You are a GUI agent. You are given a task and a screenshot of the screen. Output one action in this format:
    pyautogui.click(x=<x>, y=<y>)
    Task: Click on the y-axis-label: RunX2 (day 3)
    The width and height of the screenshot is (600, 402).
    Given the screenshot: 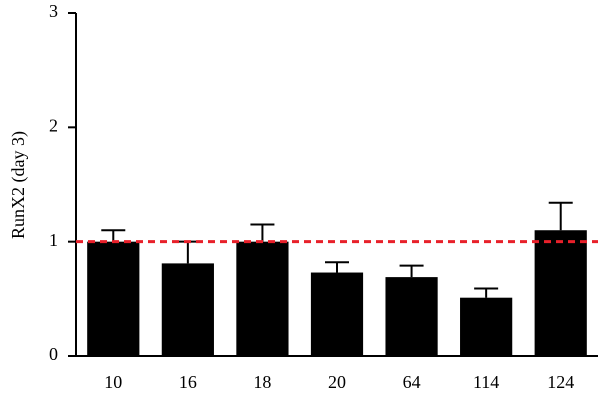 What is the action you would take?
    pyautogui.click(x=18, y=185)
    